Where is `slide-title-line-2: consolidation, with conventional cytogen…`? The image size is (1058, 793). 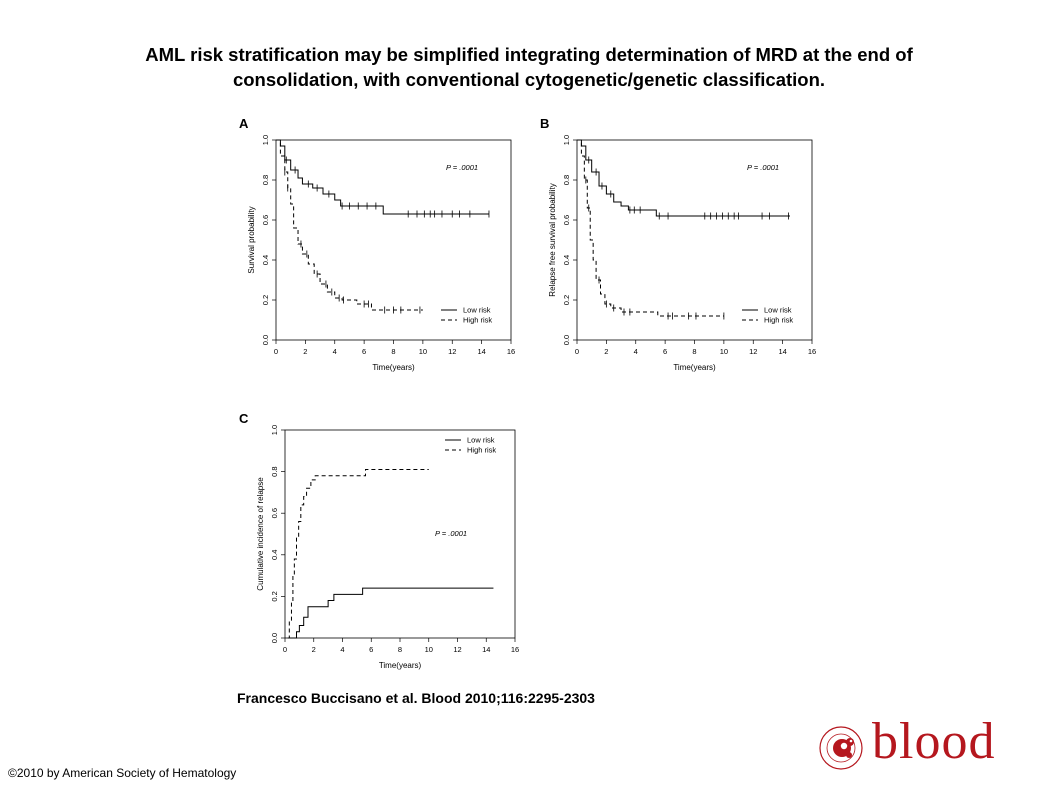 slide-title-line-2: consolidation, with conventional cytogen… is located at coordinates (529, 79).